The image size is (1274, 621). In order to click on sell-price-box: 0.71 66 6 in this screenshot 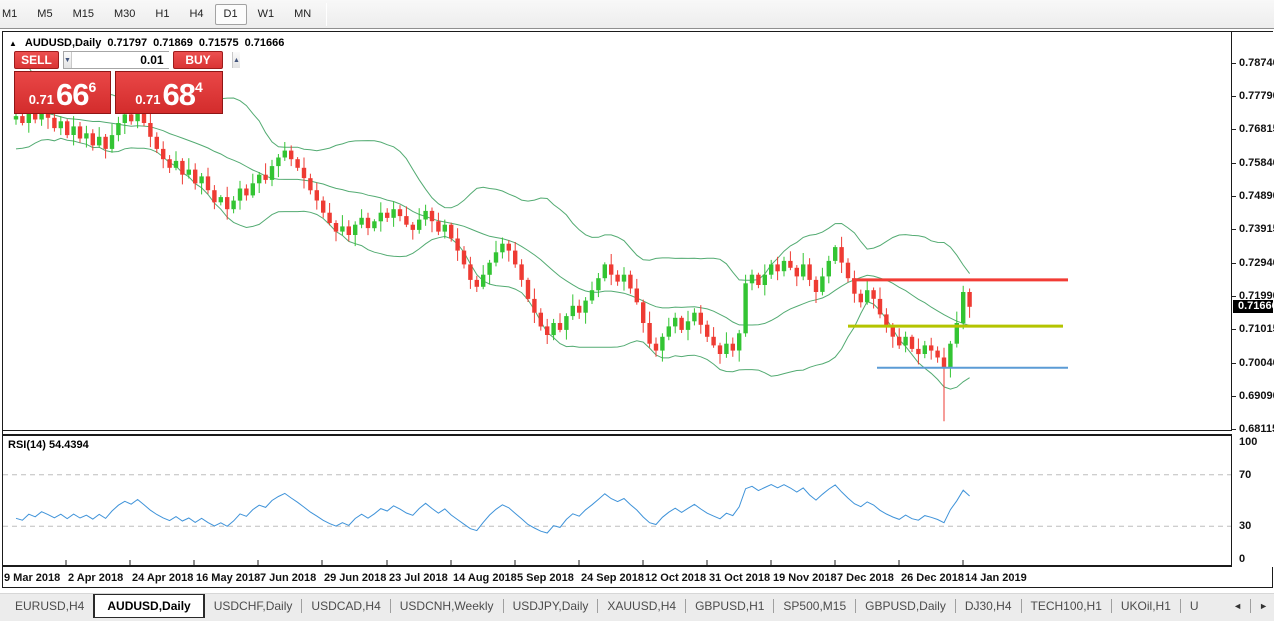, I will do `click(62, 92)`.